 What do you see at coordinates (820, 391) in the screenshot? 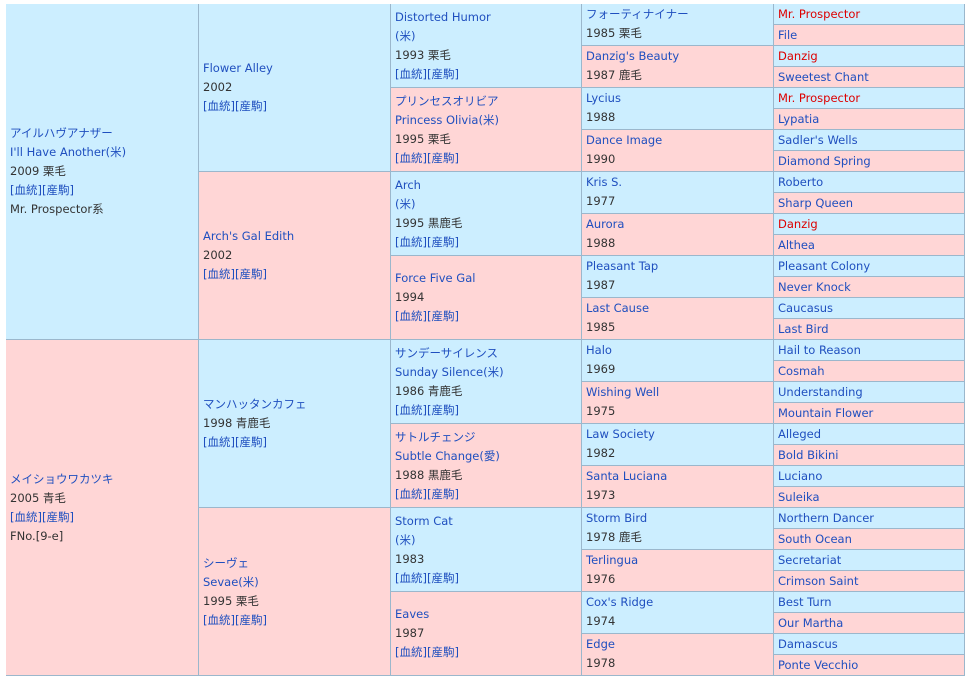
I see `horse-name-link: Understanding` at bounding box center [820, 391].